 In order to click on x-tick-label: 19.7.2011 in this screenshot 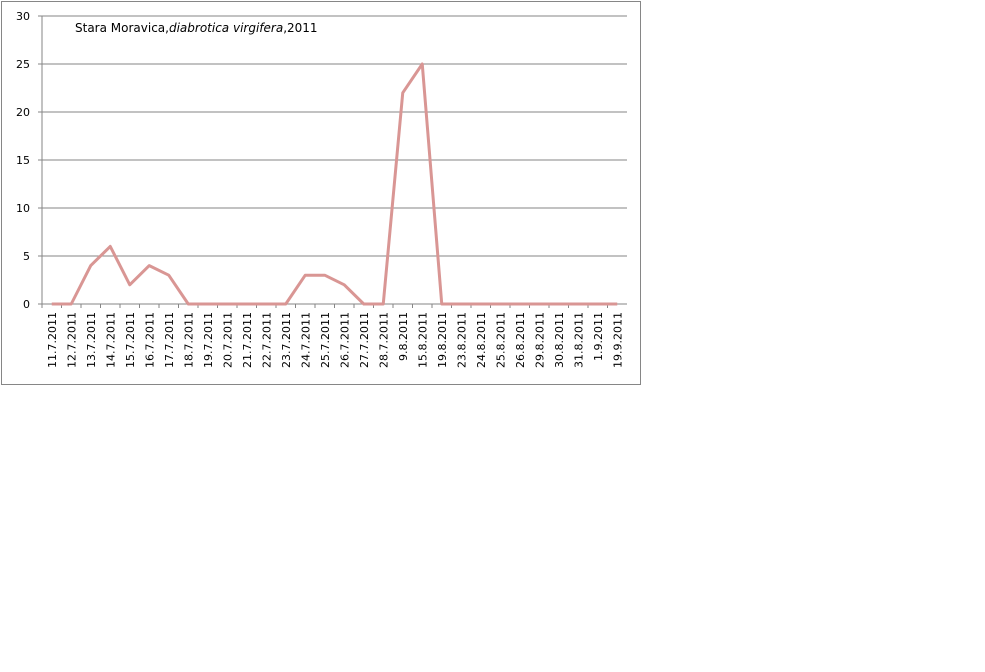, I will do `click(208, 340)`.